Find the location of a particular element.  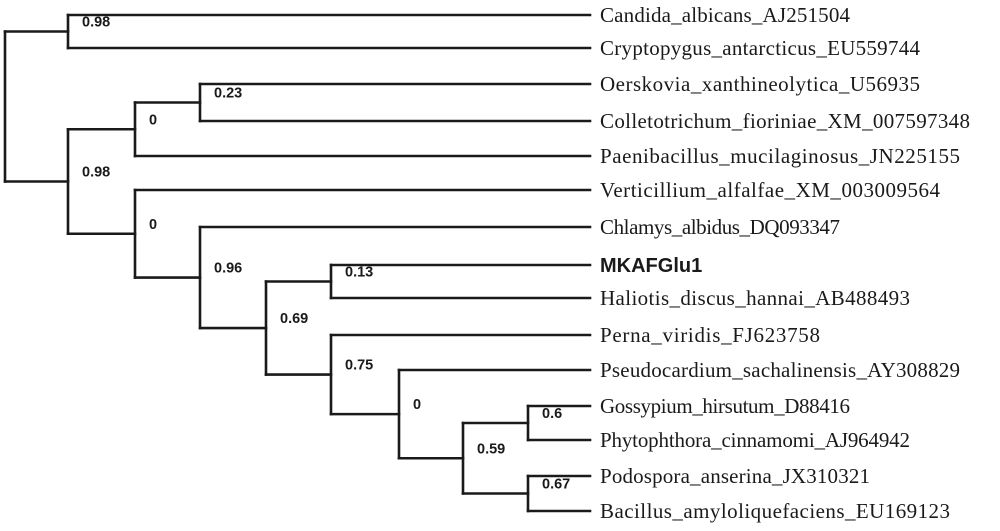

leaf-label: Phytophthora_cinnamomi_AJ964942 is located at coordinates (755, 440).